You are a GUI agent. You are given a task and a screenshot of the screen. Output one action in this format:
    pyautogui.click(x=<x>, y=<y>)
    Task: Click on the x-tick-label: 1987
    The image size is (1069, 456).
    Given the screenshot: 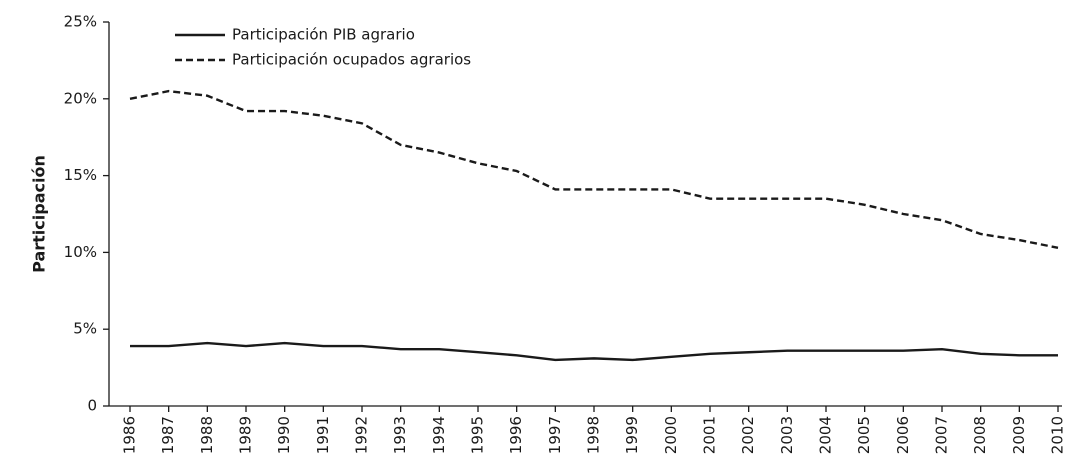 What is the action you would take?
    pyautogui.click(x=168, y=435)
    